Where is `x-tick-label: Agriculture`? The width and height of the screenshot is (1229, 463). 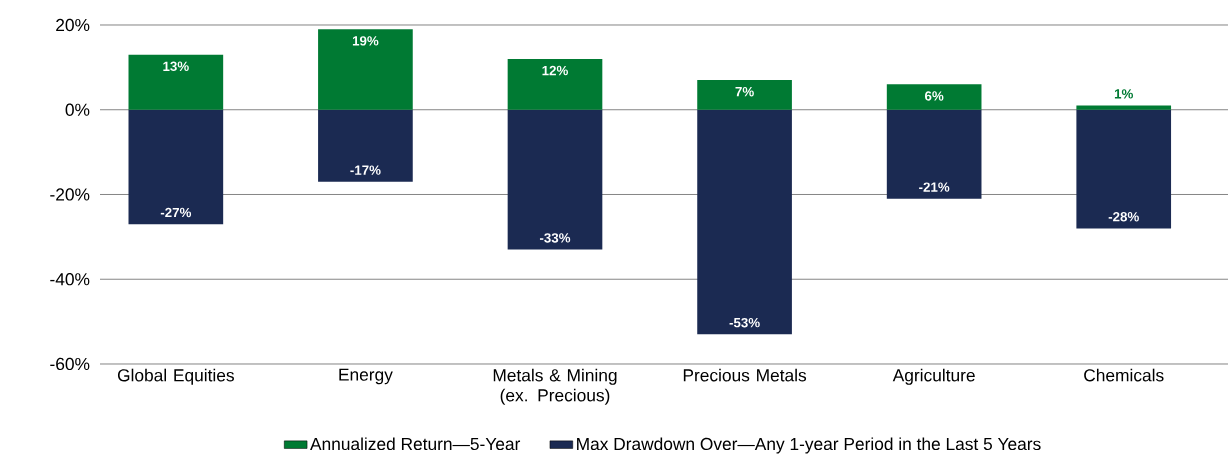 x-tick-label: Agriculture is located at coordinates (933, 376).